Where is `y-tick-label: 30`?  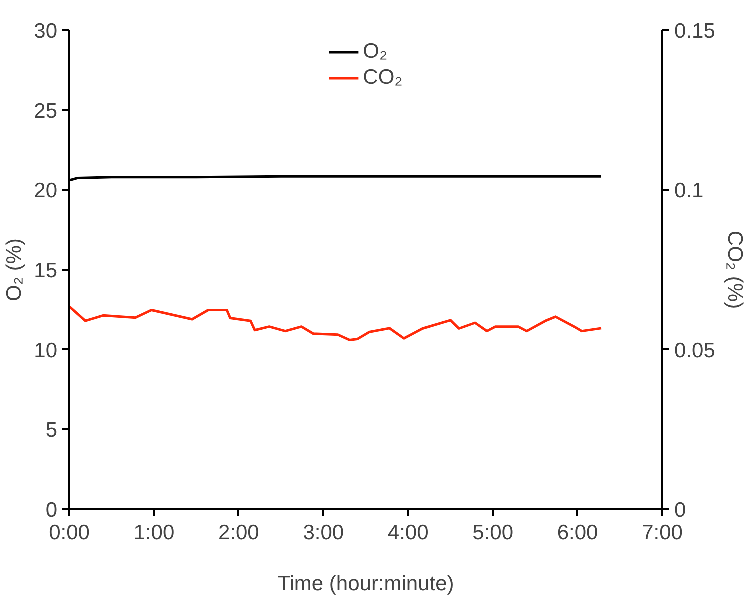
y-tick-label: 30 is located at coordinates (46, 31).